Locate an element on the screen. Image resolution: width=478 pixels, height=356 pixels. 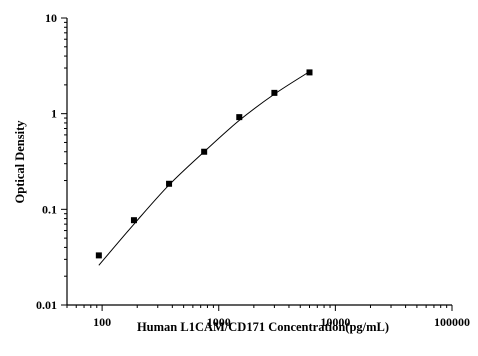
x-tick-label: 100000 is located at coordinates (452, 322).